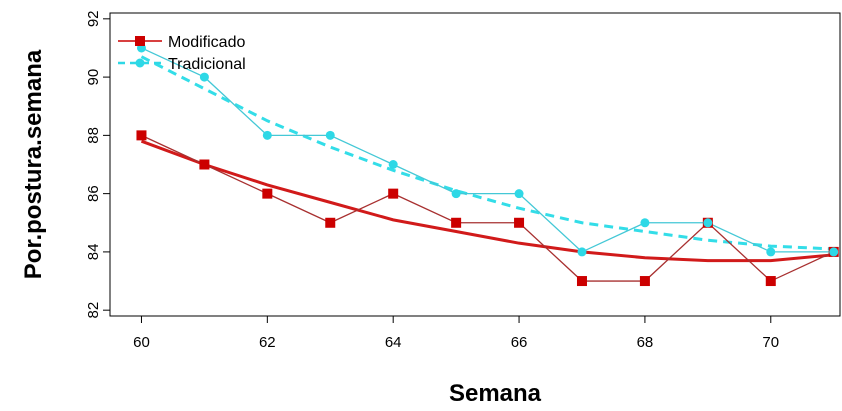  I want to click on x-axis-title: Semana, so click(495, 393).